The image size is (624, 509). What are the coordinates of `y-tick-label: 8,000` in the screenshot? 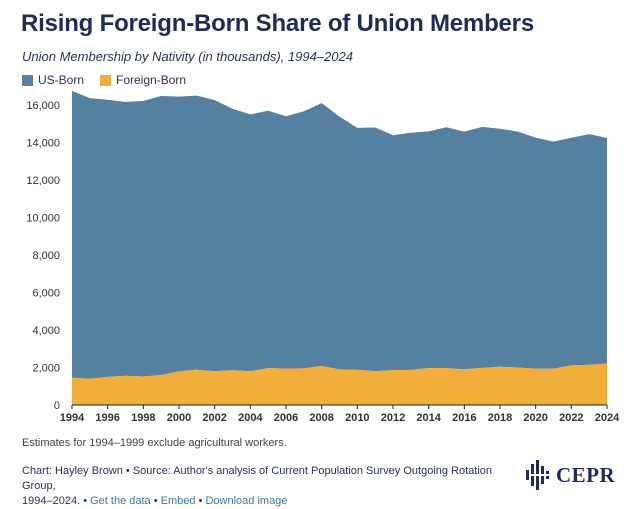 It's located at (46, 256).